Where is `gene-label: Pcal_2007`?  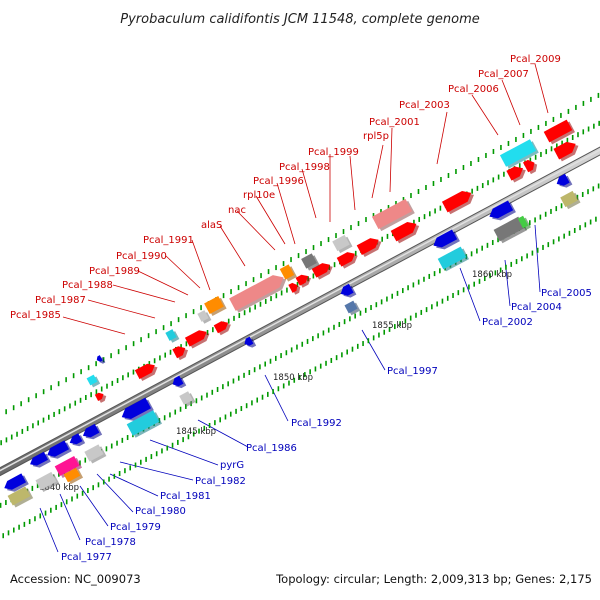
gene-label: Pcal_2007 is located at coordinates (503, 74).